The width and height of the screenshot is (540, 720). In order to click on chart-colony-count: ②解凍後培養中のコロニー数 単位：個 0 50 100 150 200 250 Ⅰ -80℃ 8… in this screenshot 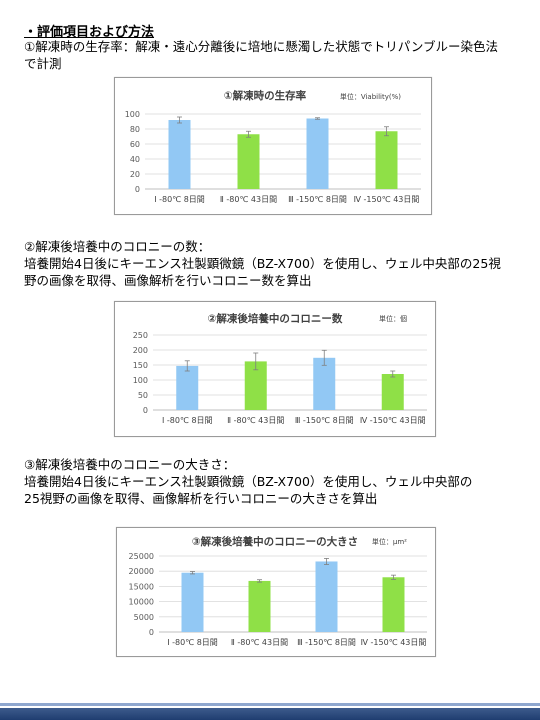, I will do `click(280, 368)`.